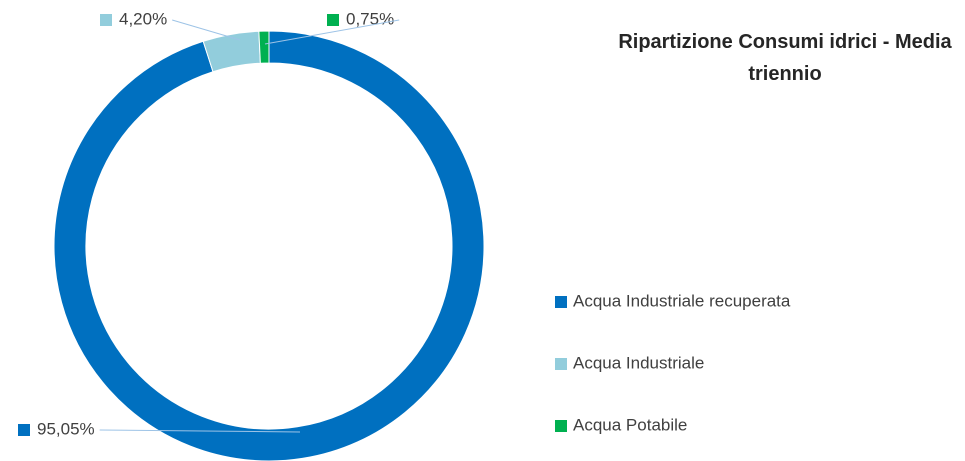 Image resolution: width=965 pixels, height=461 pixels. What do you see at coordinates (682, 300) in the screenshot?
I see `legend-label: Acqua Industriale recuperata` at bounding box center [682, 300].